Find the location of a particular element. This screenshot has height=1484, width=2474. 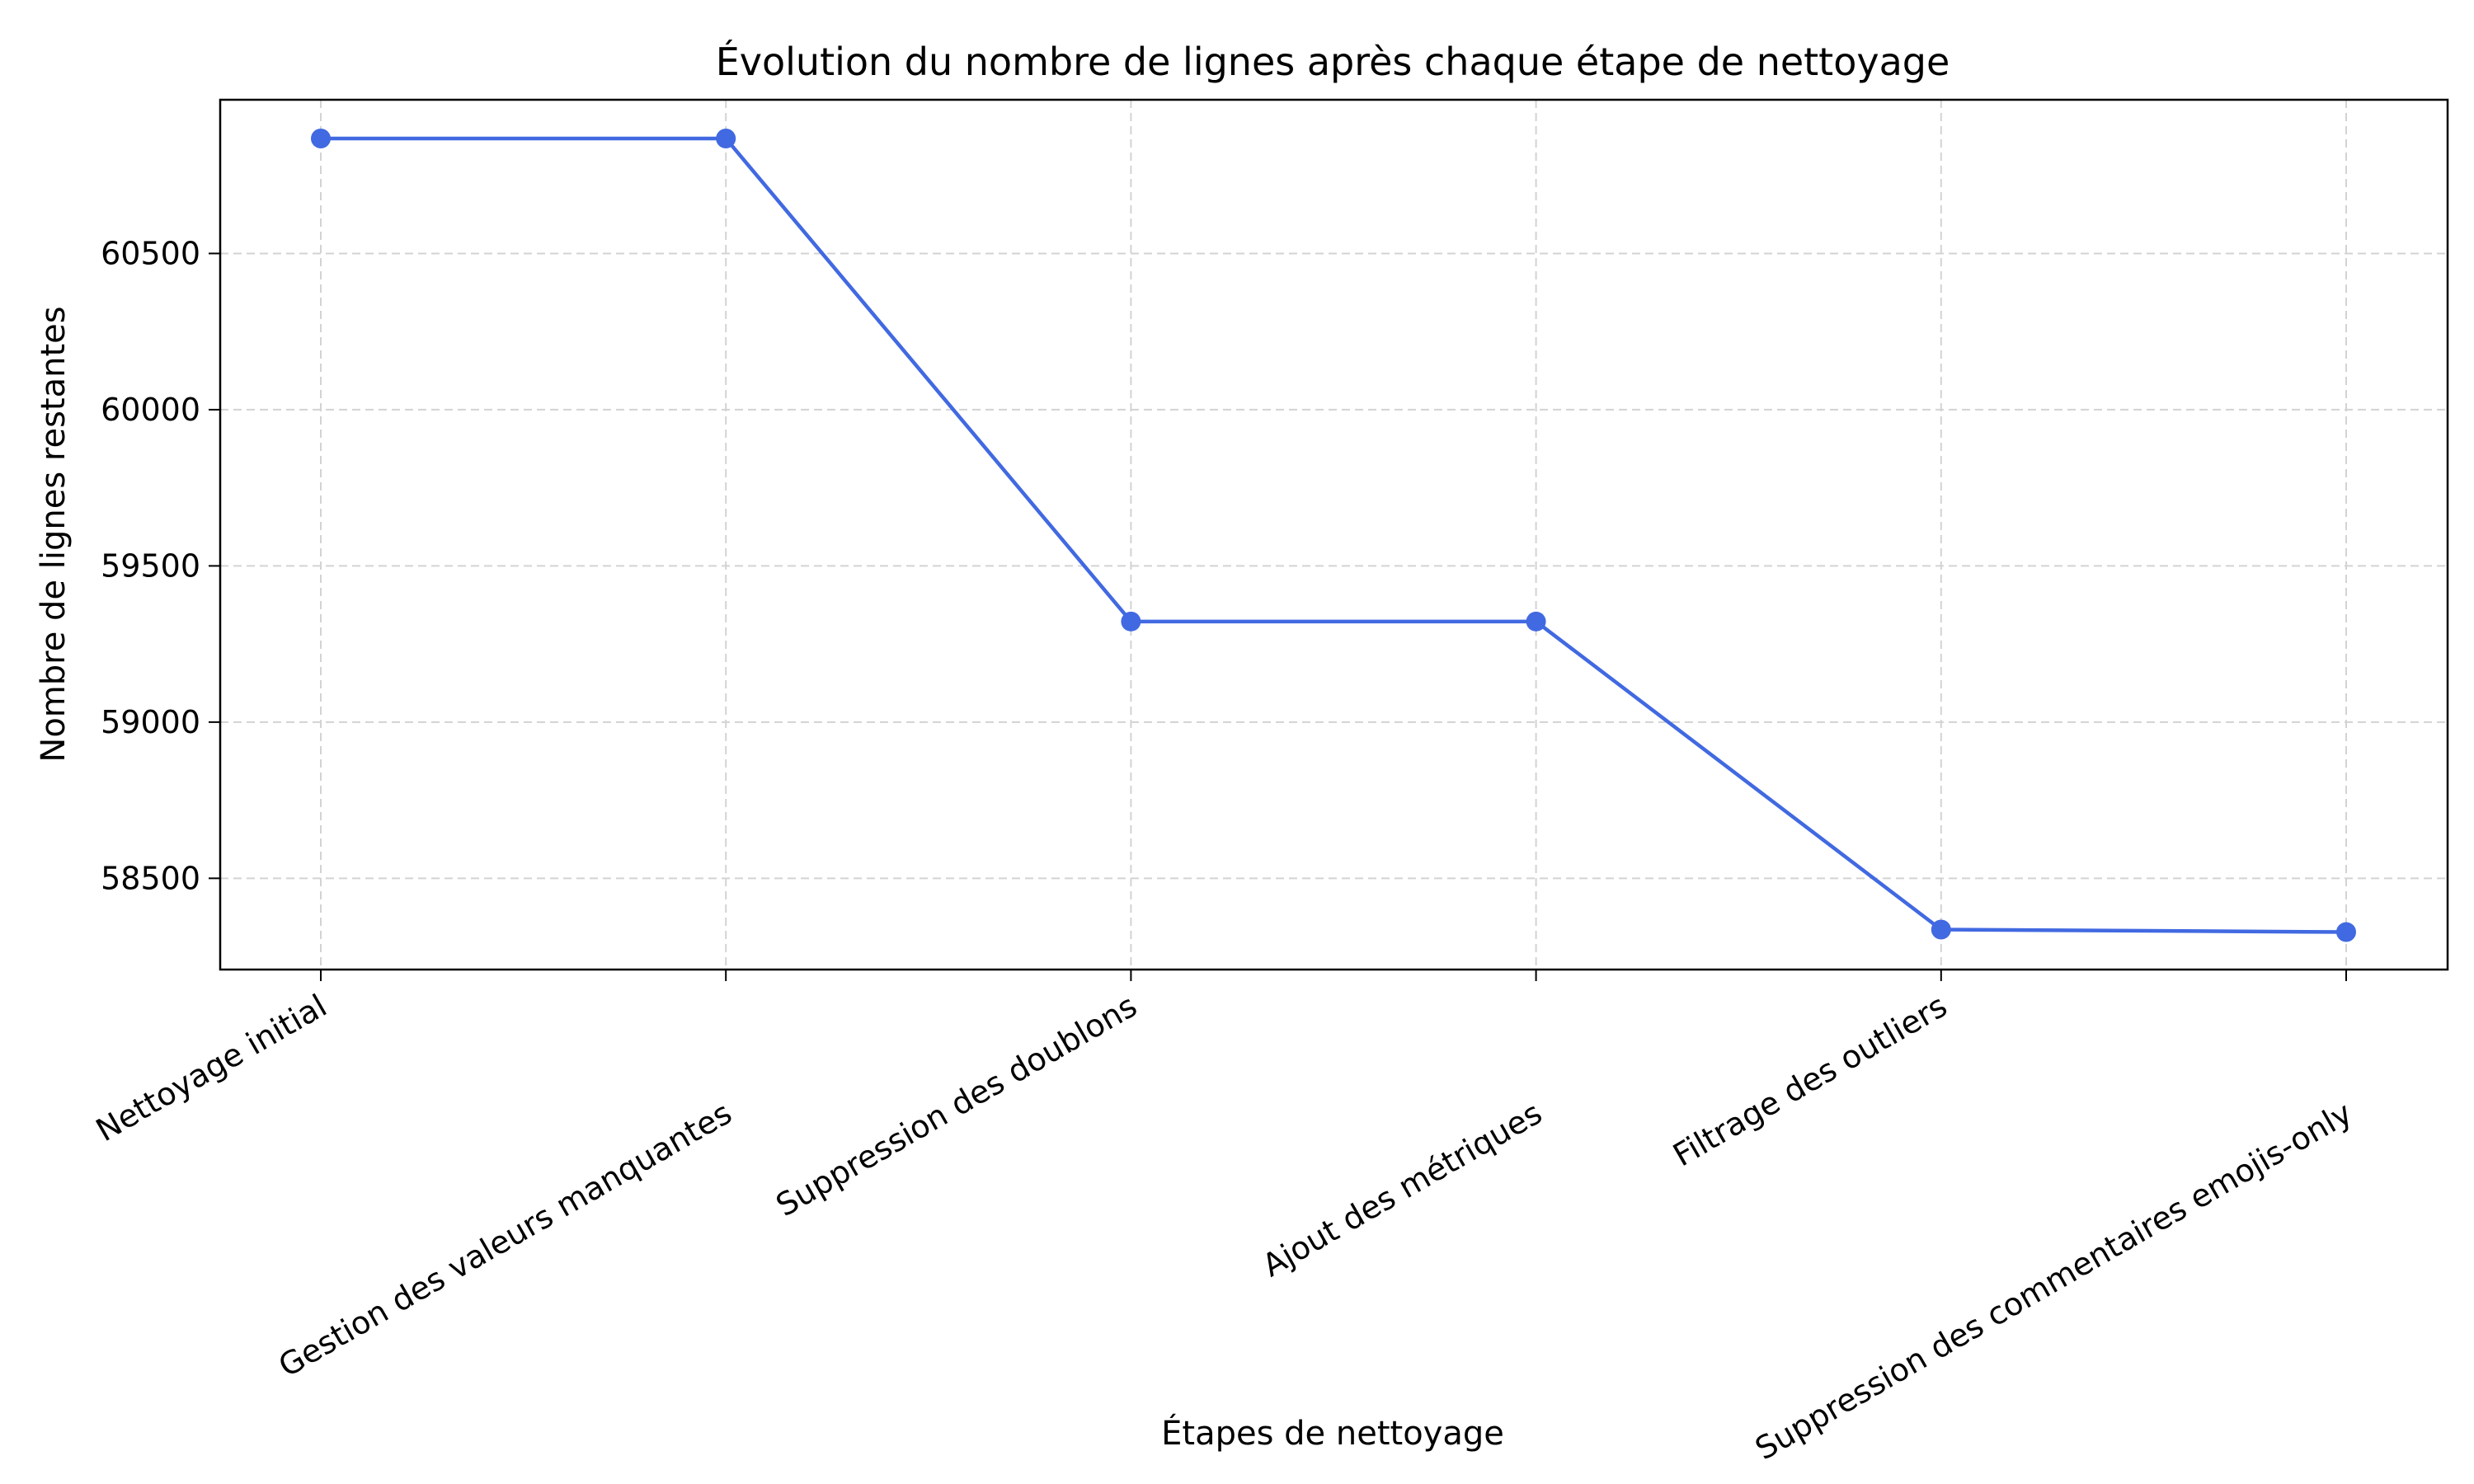

y-axis: 58500 59000 59500 60000 60500 is located at coordinates (160, 565).